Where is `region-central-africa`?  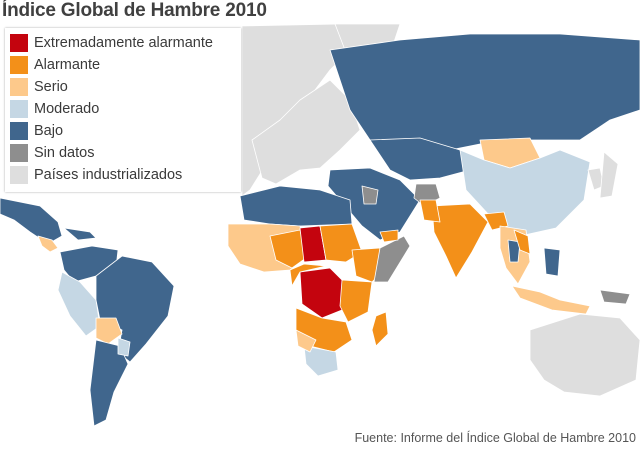
region-central-africa is located at coordinates (308, 275).